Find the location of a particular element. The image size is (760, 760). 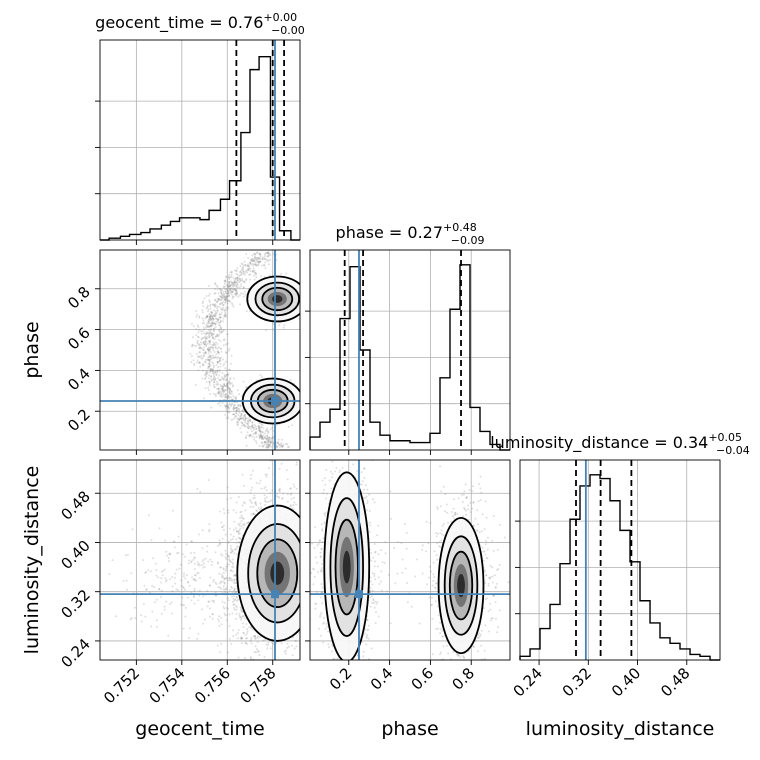

x-ticks-phase: 0.2 0.4 0.6 0.8 is located at coordinates (402, 677).